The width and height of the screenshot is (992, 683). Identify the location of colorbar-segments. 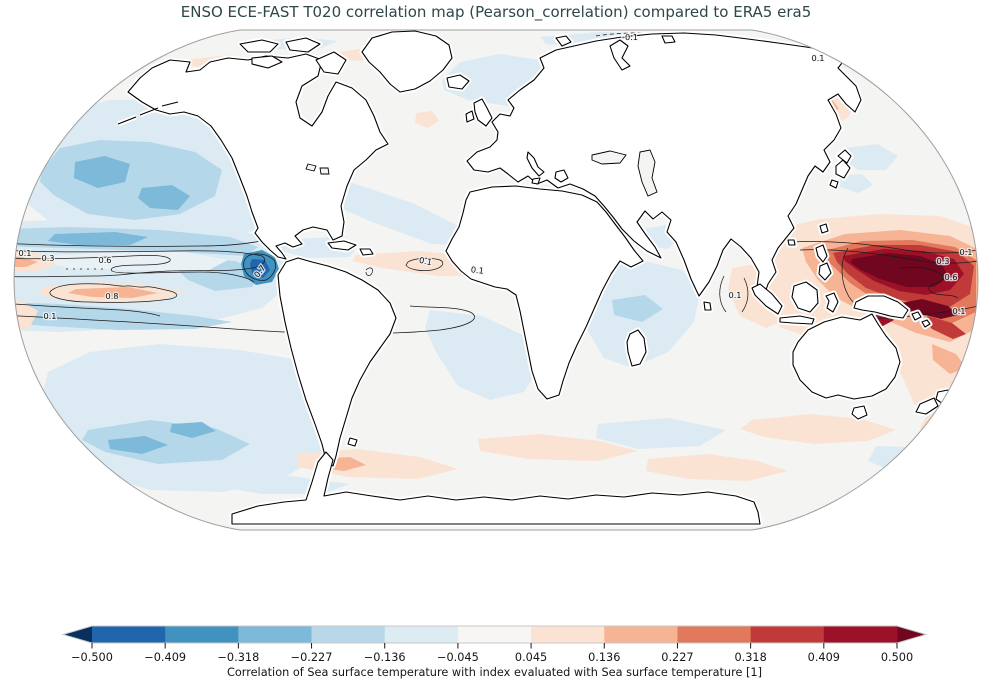
(495, 634).